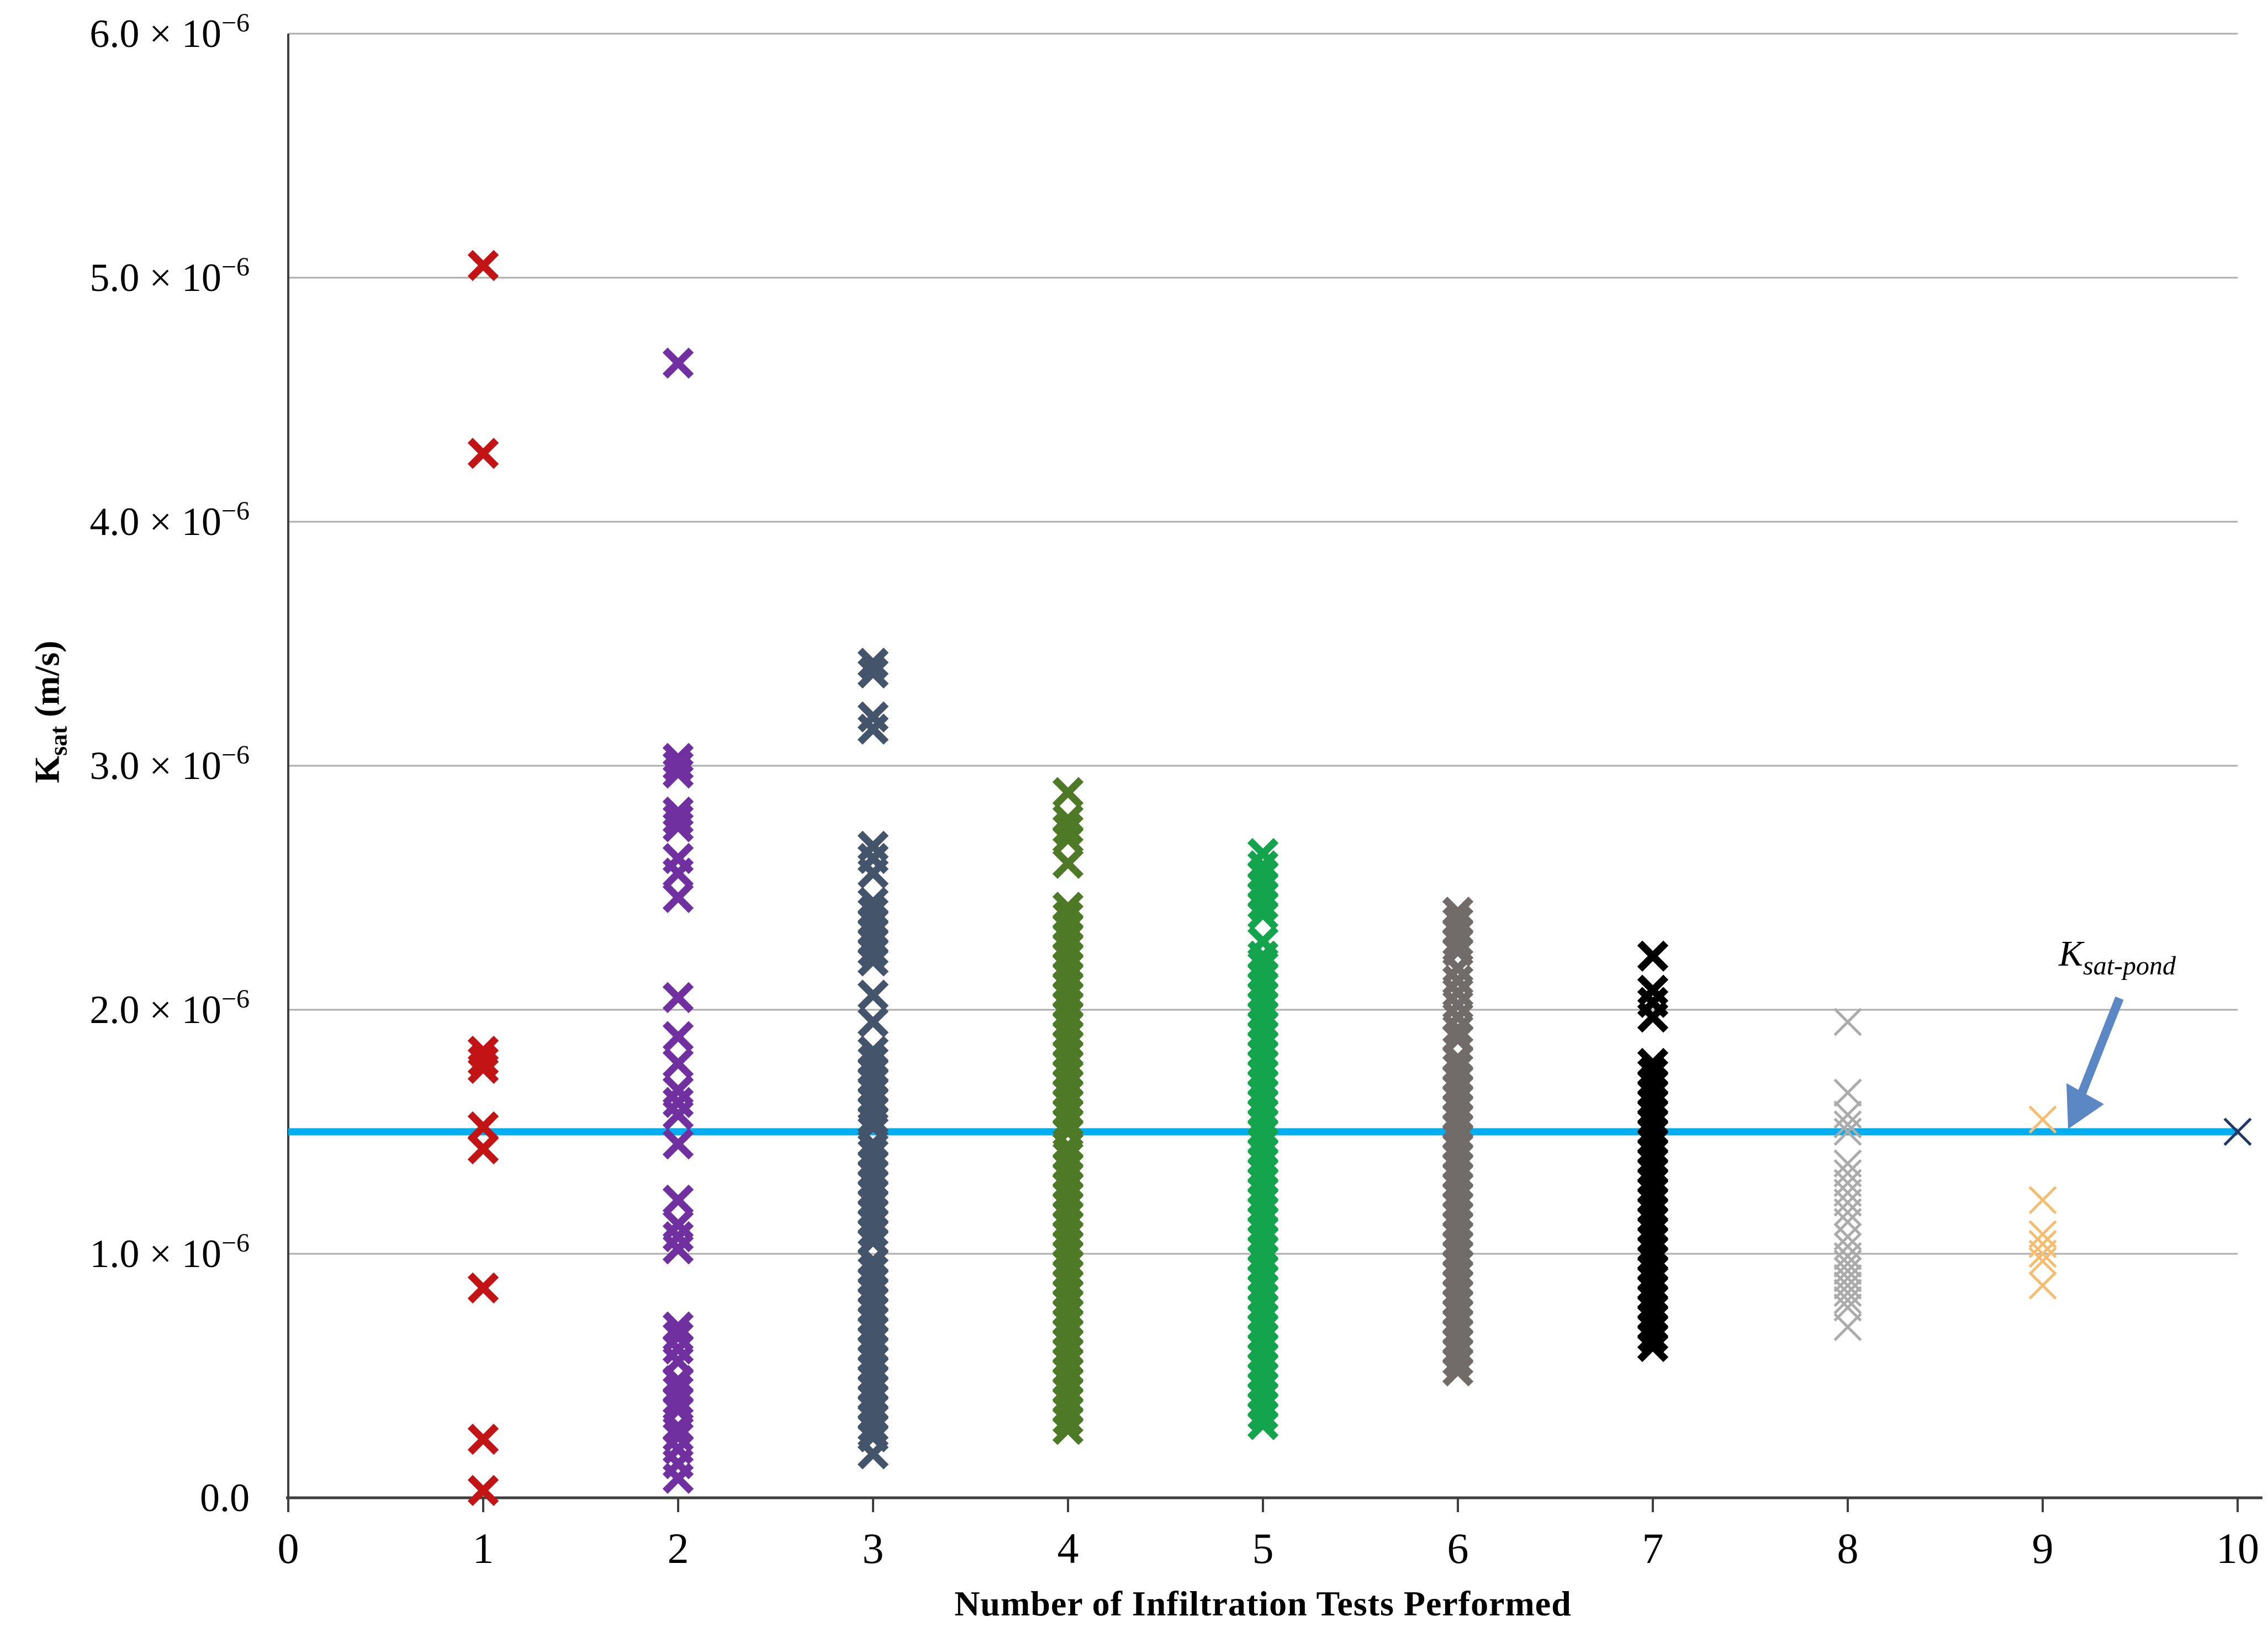 The height and width of the screenshot is (1643, 2268). What do you see at coordinates (2071, 954) in the screenshot?
I see `reference-label-main: K` at bounding box center [2071, 954].